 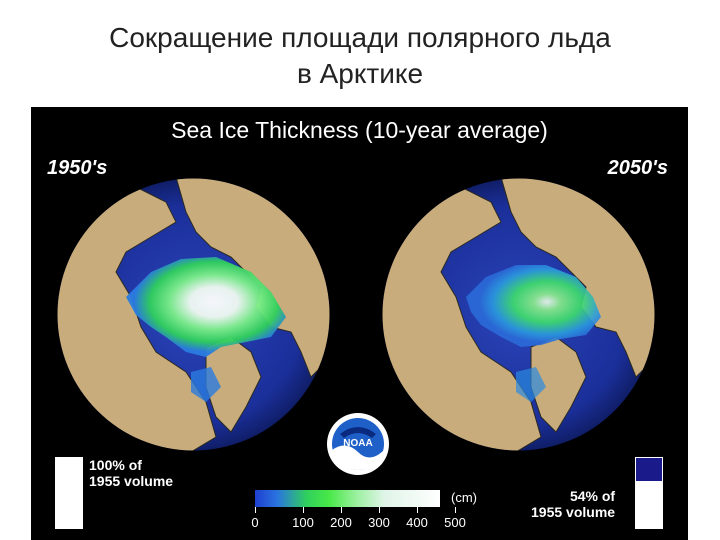 What do you see at coordinates (649, 493) in the screenshot?
I see `volume-bar-2050s` at bounding box center [649, 493].